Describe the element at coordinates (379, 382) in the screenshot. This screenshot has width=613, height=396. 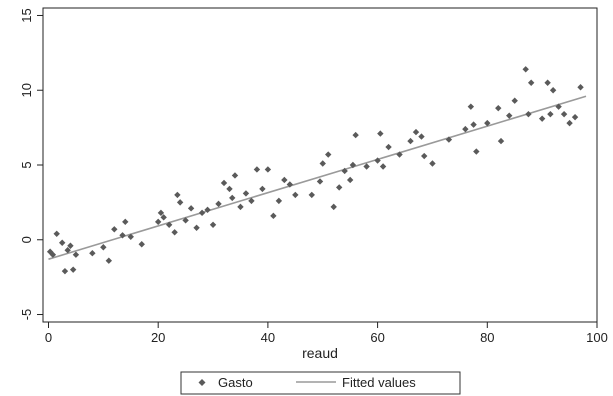
I see `legend-label-fitted-values: Fitted values` at that location.